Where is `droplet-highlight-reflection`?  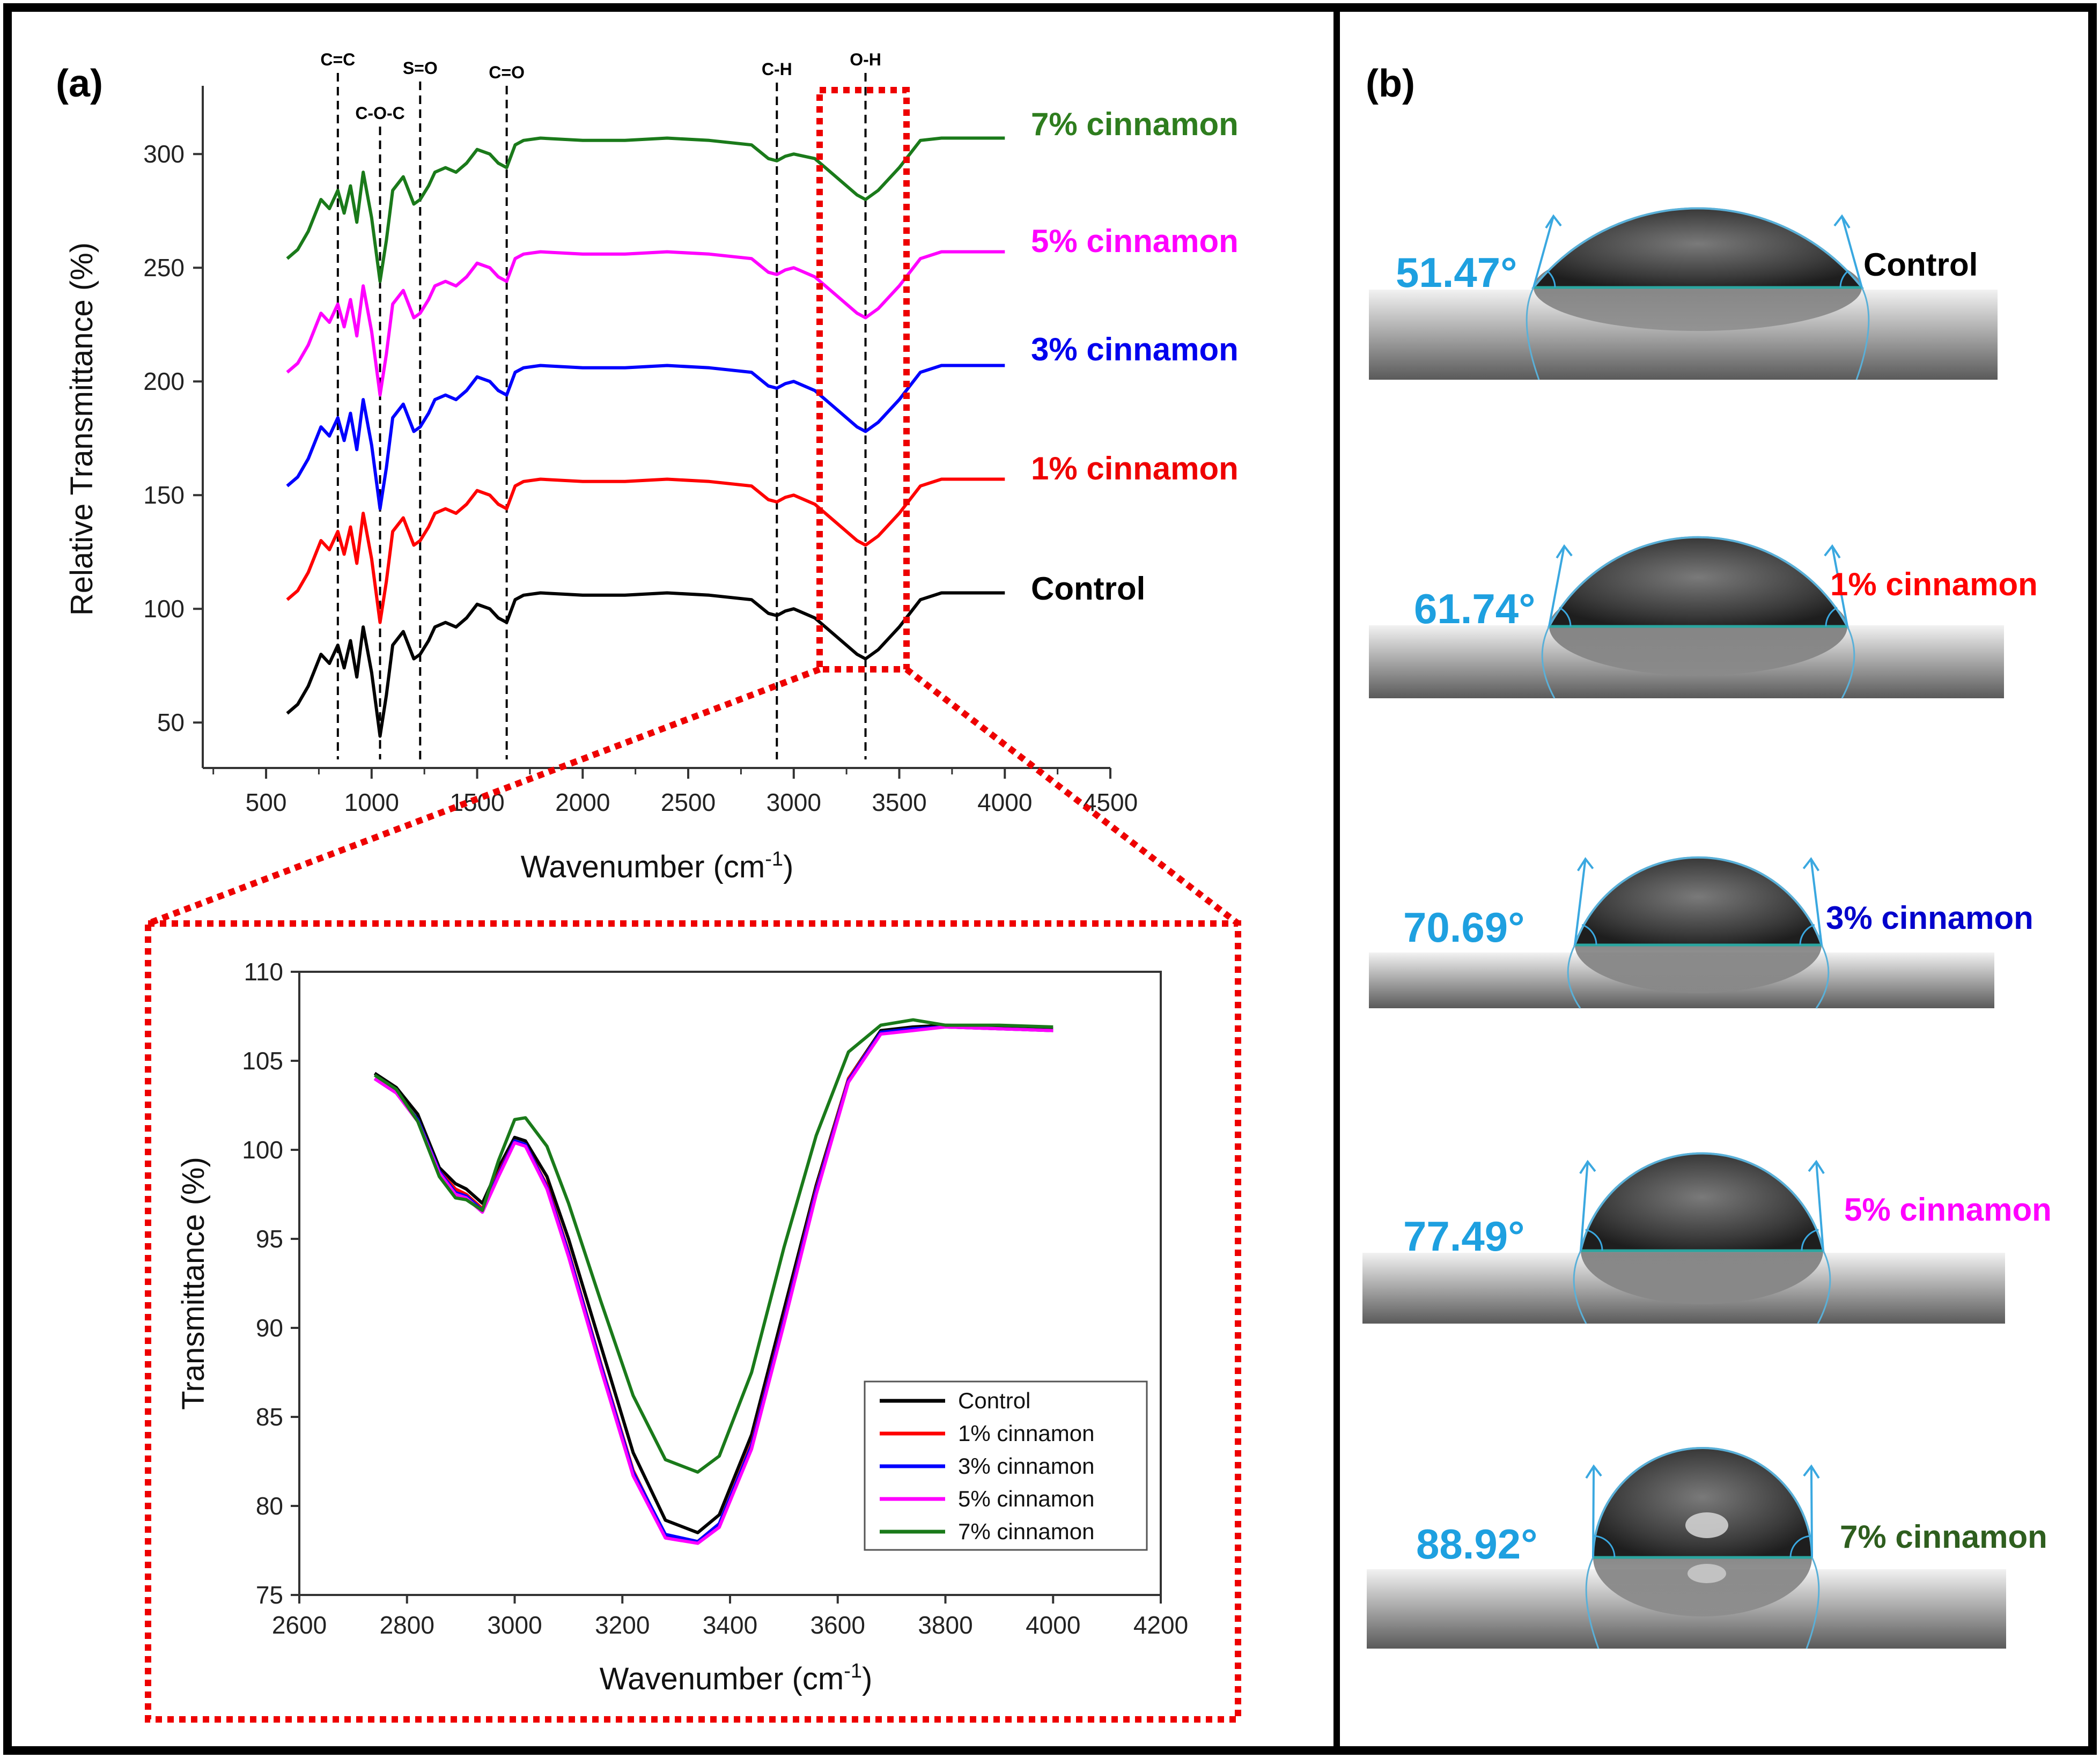
droplet-highlight-reflection is located at coordinates (1707, 1573).